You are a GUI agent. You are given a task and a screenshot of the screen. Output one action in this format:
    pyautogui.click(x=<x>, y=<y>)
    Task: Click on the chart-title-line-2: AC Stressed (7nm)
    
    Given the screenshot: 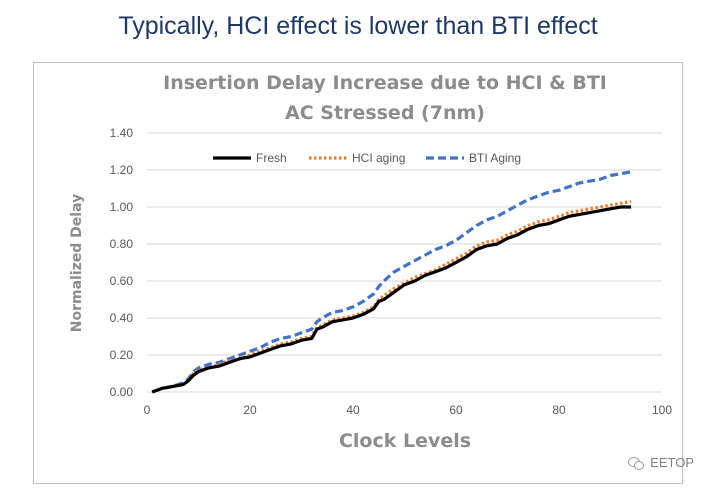 What is the action you would take?
    pyautogui.click(x=385, y=113)
    